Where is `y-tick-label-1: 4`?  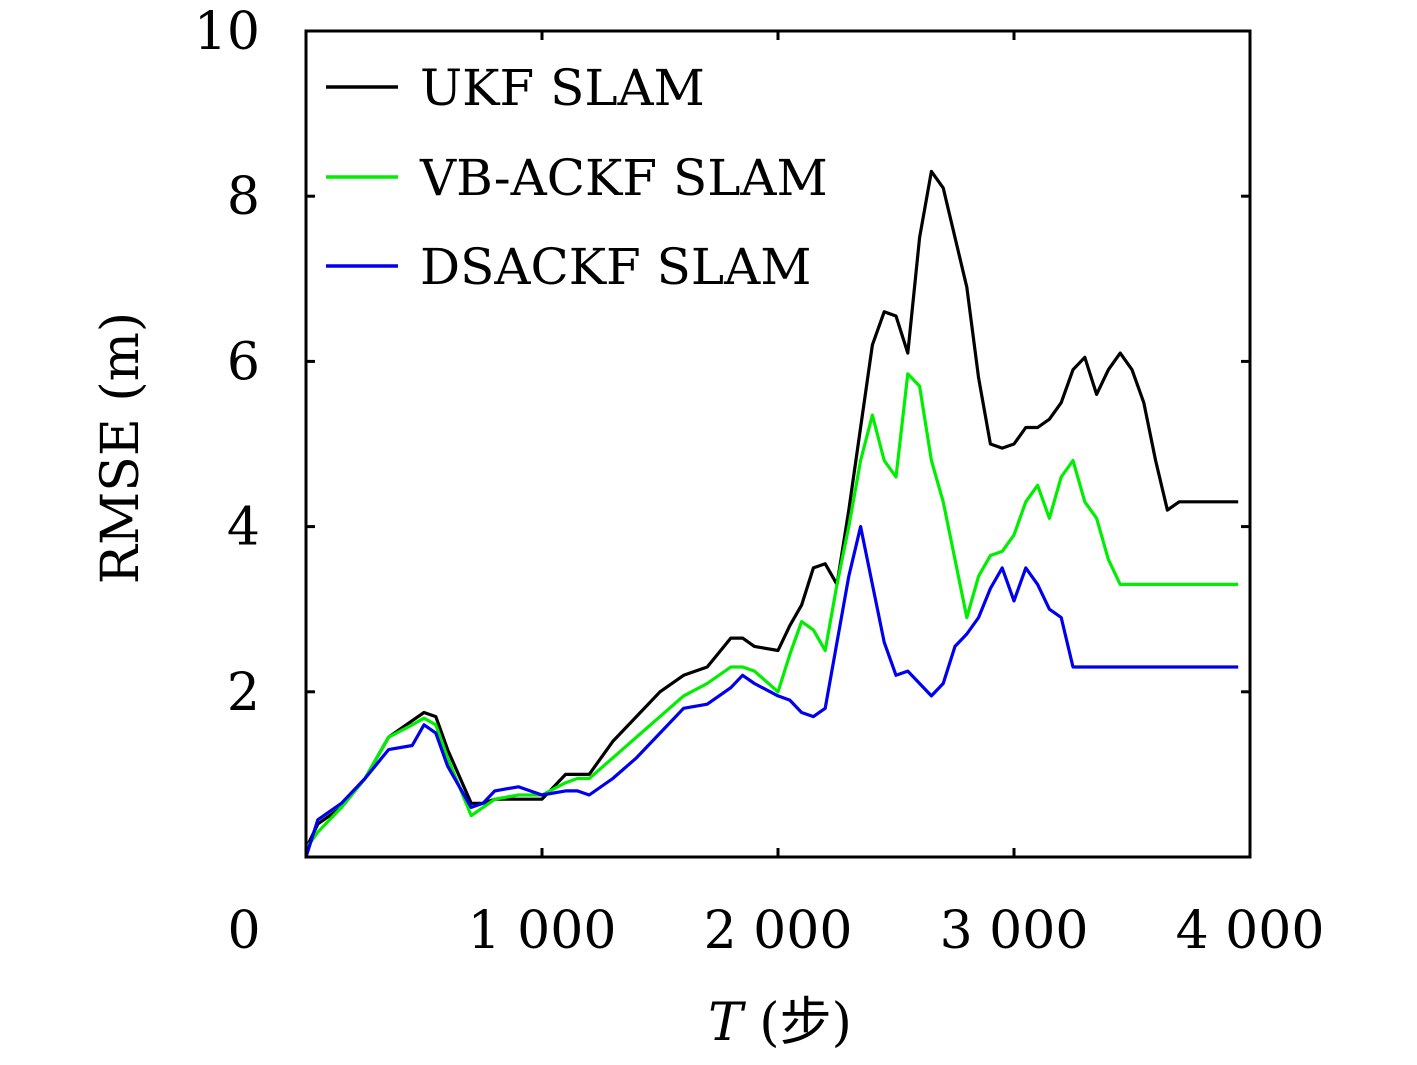
y-tick-label-1: 4 is located at coordinates (243, 528).